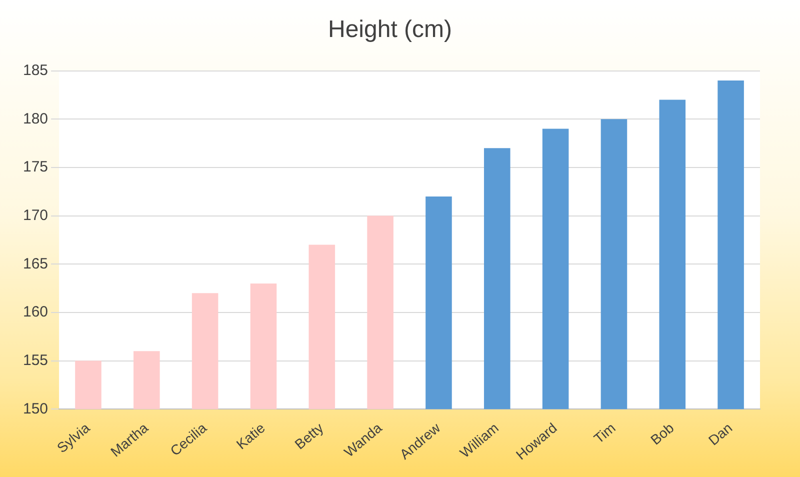 Image resolution: width=800 pixels, height=477 pixels. What do you see at coordinates (35, 263) in the screenshot?
I see `y-tick-label: 165` at bounding box center [35, 263].